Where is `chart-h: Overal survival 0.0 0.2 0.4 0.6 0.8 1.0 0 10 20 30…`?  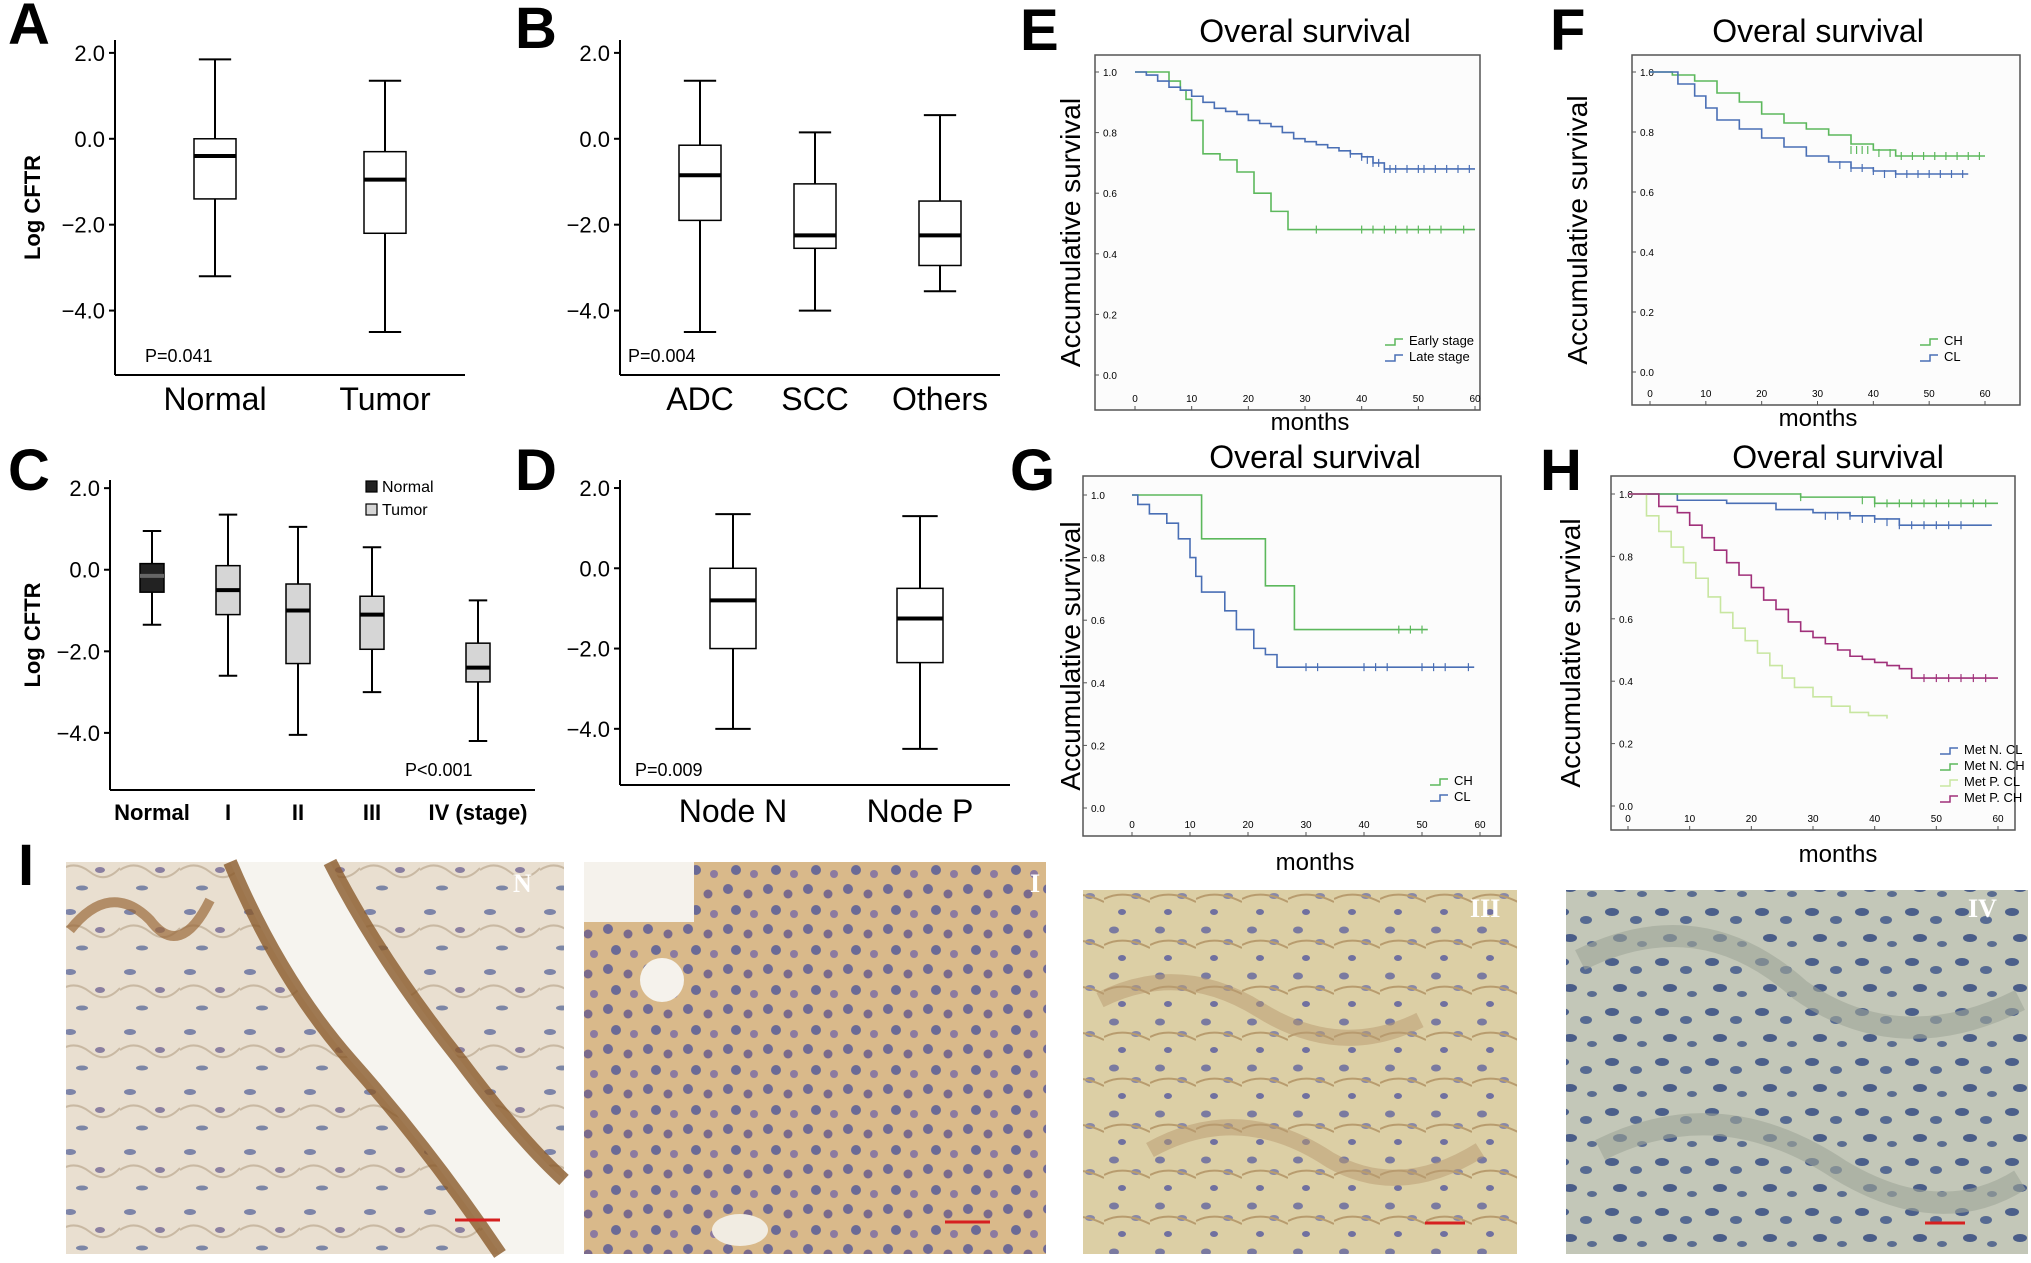
chart-h: Overal survival 0.0 0.2 0.4 0.6 0.8 1.0 0 10 20 30… is located at coordinates (1790, 653).